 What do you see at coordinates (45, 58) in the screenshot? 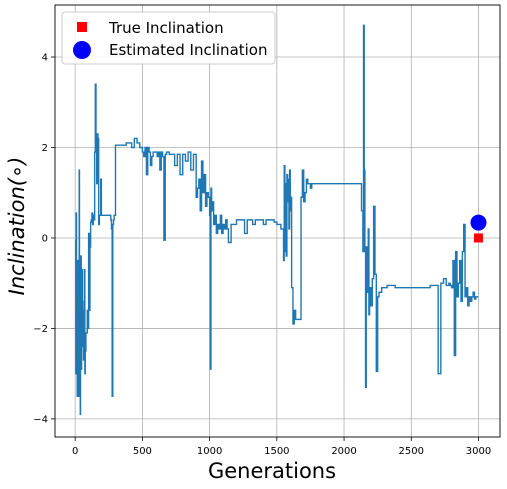
I see `y-tick-label: 4` at bounding box center [45, 58].